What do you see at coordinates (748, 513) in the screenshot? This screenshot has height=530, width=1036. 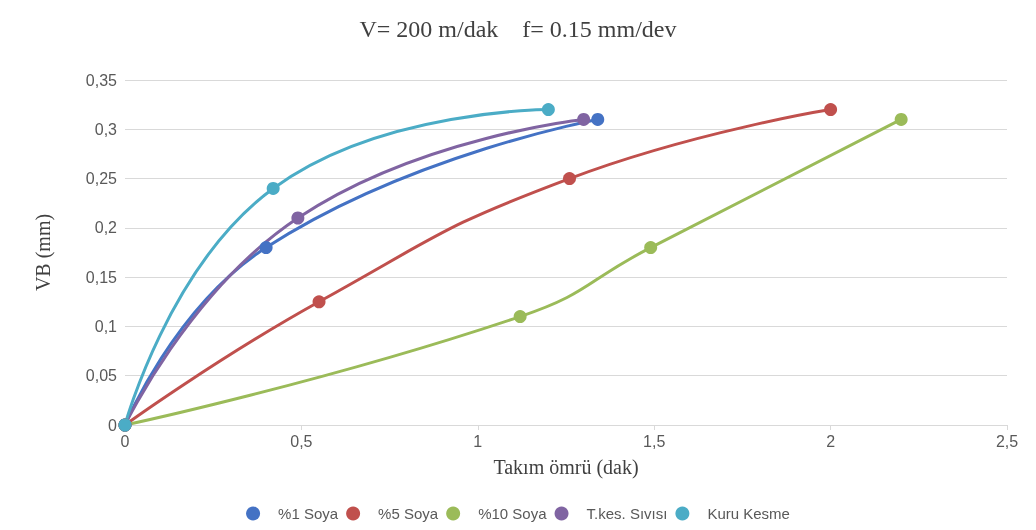 I see `legend-label: Kuru Kesme` at bounding box center [748, 513].